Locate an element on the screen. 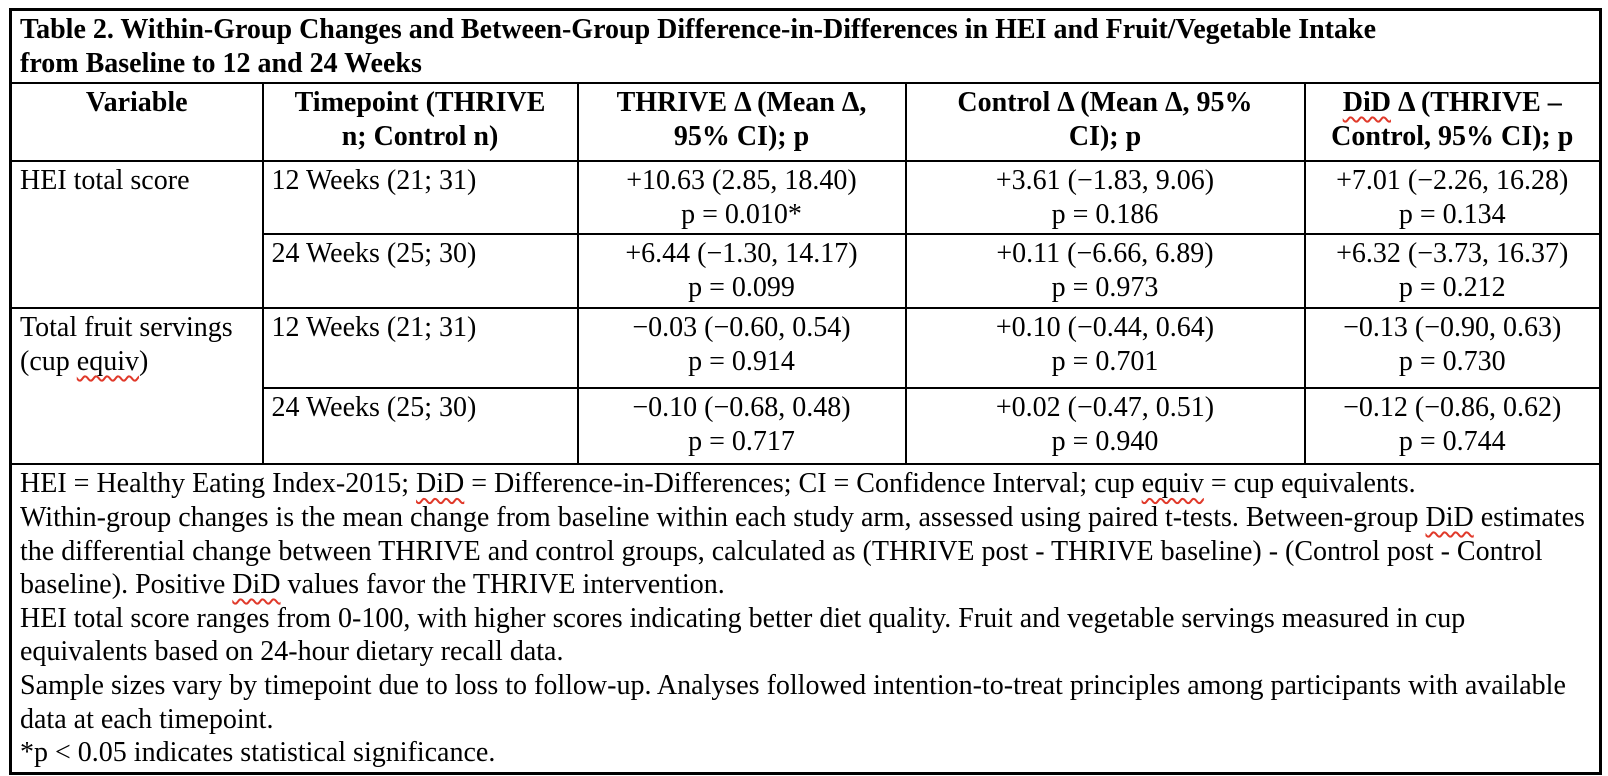  text-segment: ) is located at coordinates (143, 361).